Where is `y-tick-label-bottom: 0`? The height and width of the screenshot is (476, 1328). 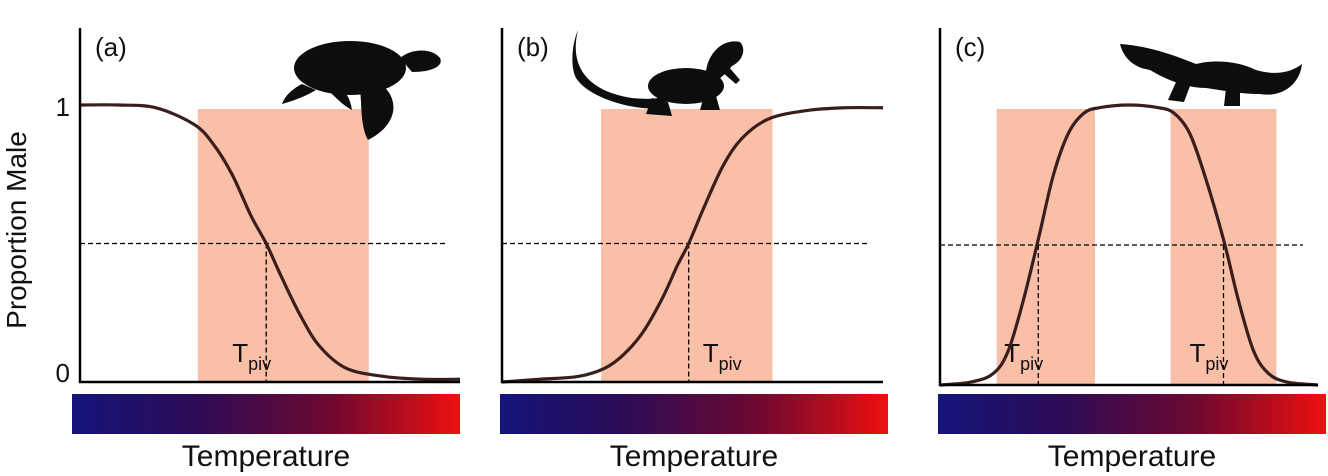 y-tick-label-bottom: 0 is located at coordinates (63, 373).